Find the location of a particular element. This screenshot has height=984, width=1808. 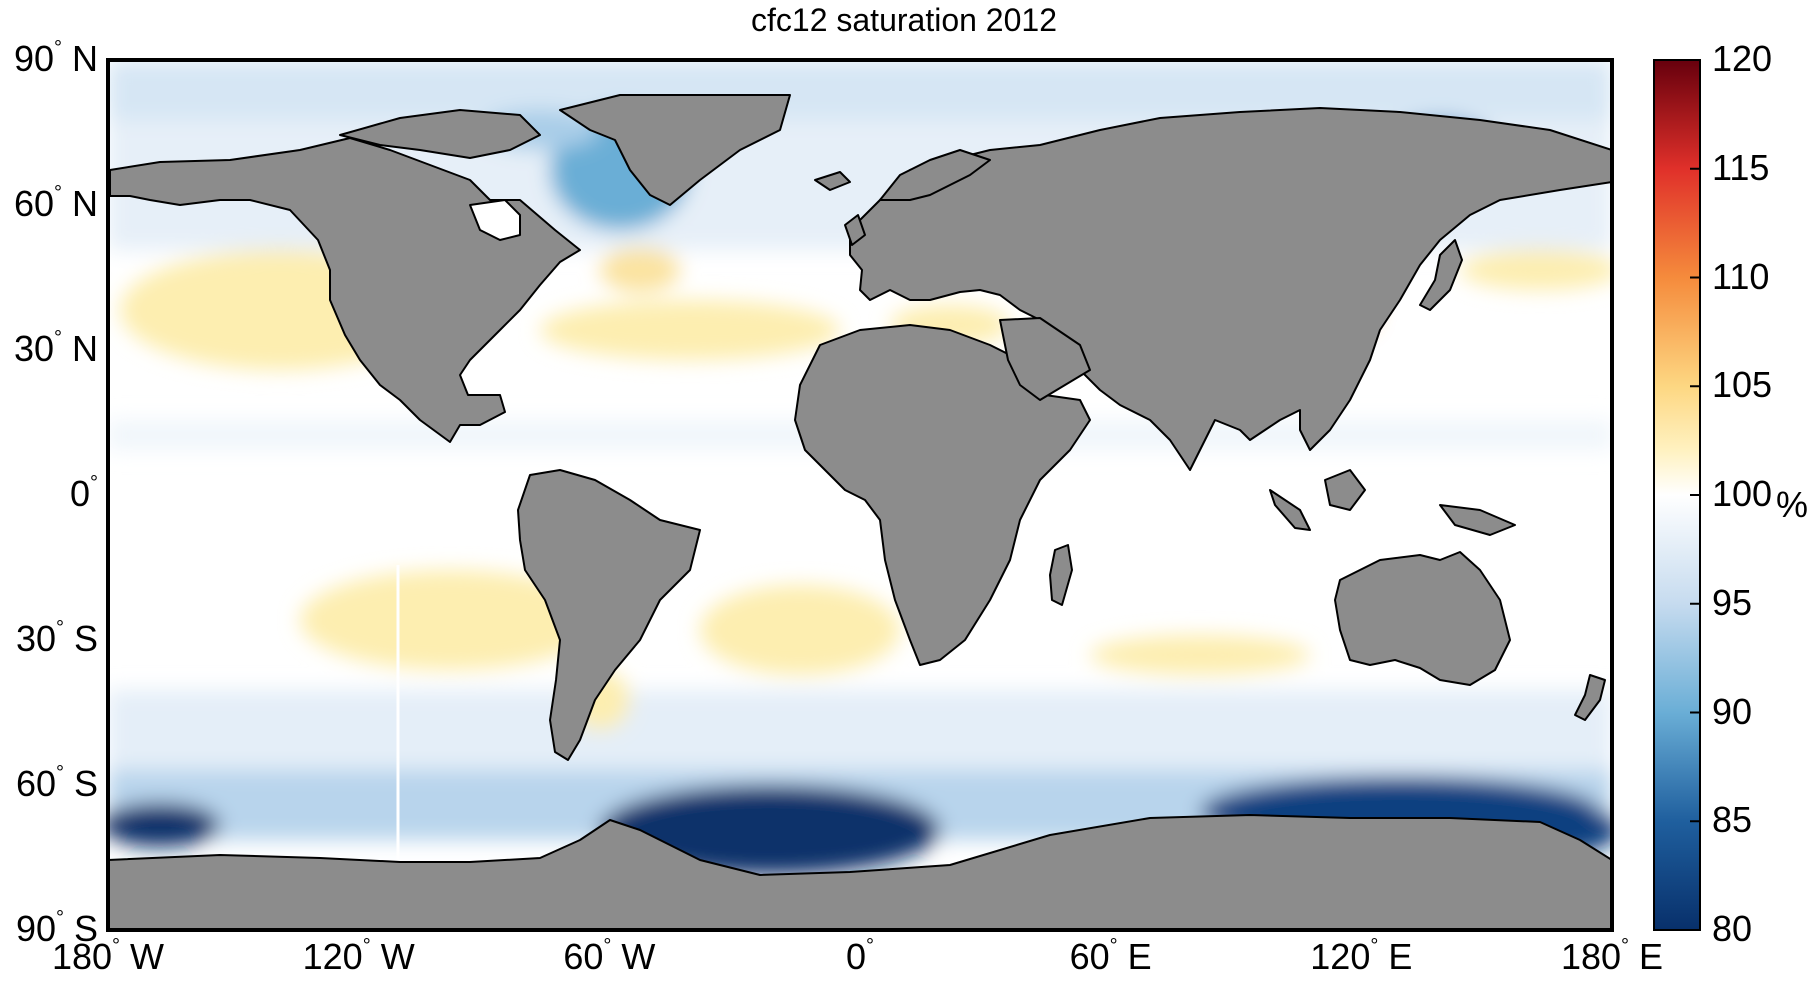

land-madagascar is located at coordinates (1061, 575).